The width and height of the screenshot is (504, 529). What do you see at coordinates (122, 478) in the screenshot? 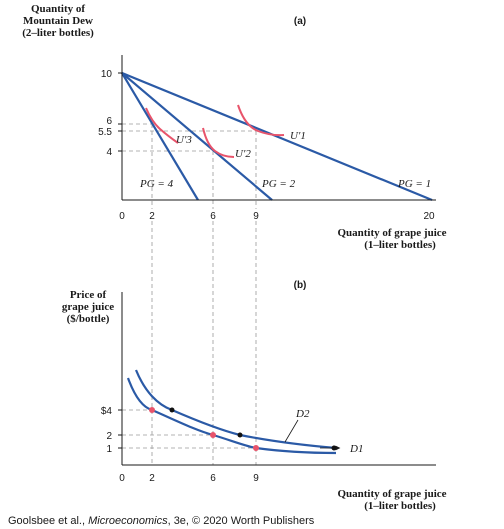
I see `b-xtick-0: 0` at bounding box center [122, 478].